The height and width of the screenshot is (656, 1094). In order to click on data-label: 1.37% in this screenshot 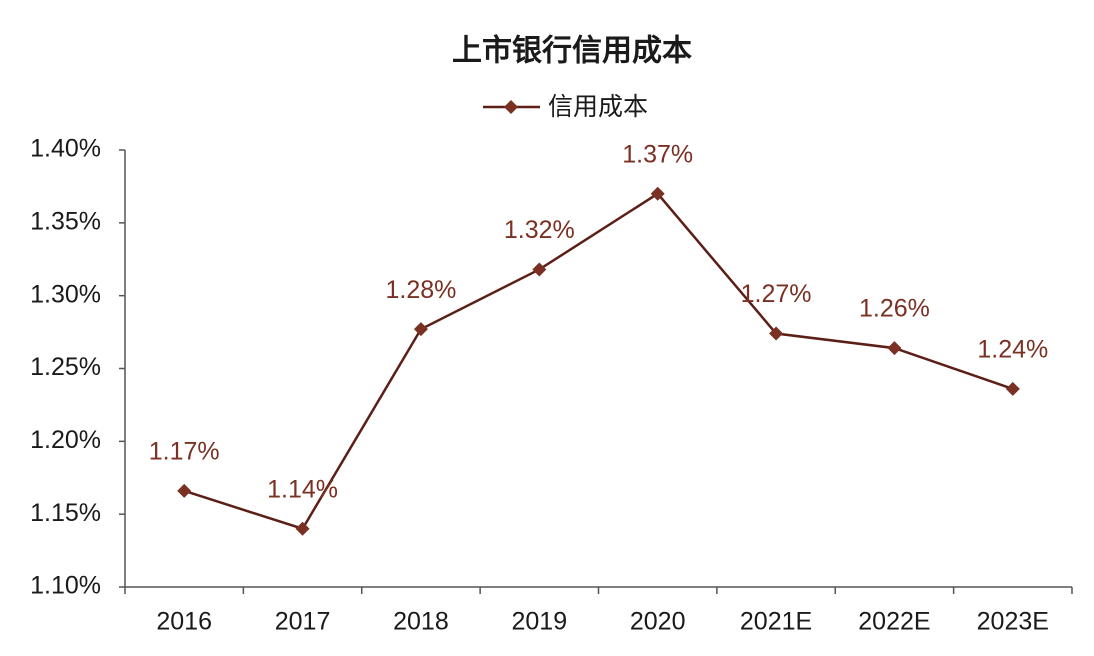, I will do `click(657, 154)`.